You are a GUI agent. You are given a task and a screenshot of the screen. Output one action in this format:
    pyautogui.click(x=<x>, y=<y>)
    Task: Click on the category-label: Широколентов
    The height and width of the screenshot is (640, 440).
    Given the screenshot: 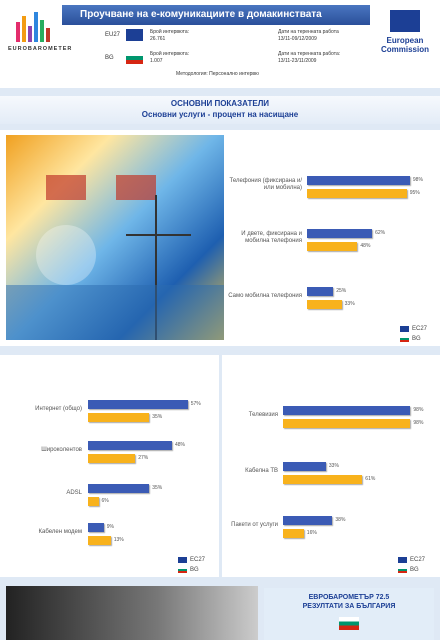 What is the action you would take?
    pyautogui.click(x=61, y=449)
    